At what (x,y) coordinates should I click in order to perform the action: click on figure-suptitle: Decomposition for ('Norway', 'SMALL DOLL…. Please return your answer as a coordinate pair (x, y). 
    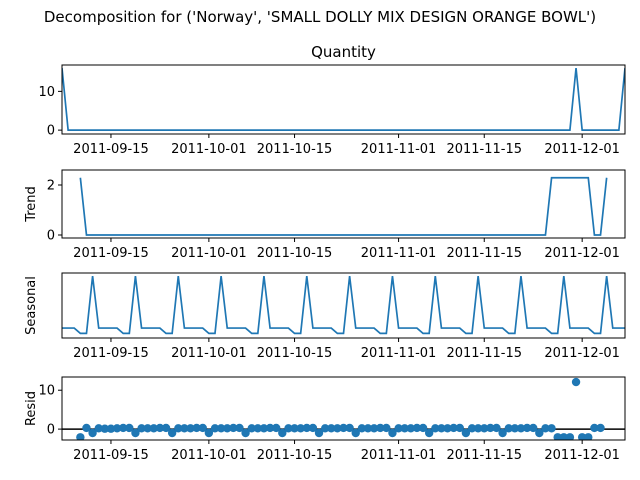
    Looking at the image, I should click on (320, 17).